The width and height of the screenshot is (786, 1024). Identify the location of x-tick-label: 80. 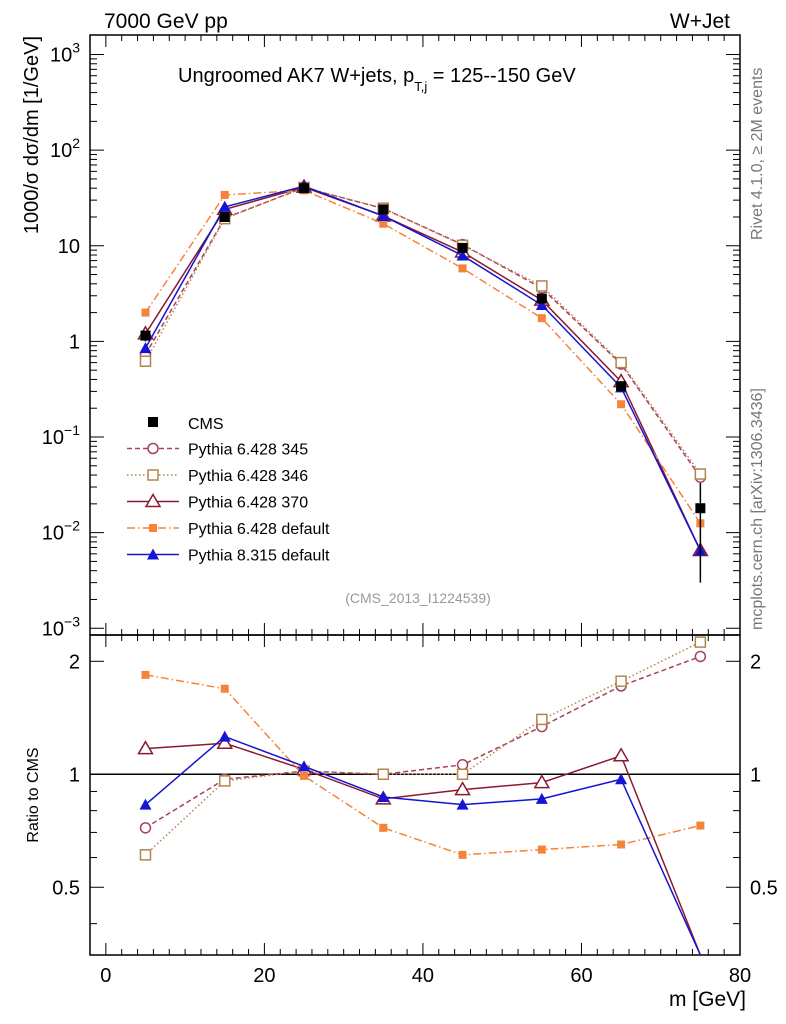
(740, 976).